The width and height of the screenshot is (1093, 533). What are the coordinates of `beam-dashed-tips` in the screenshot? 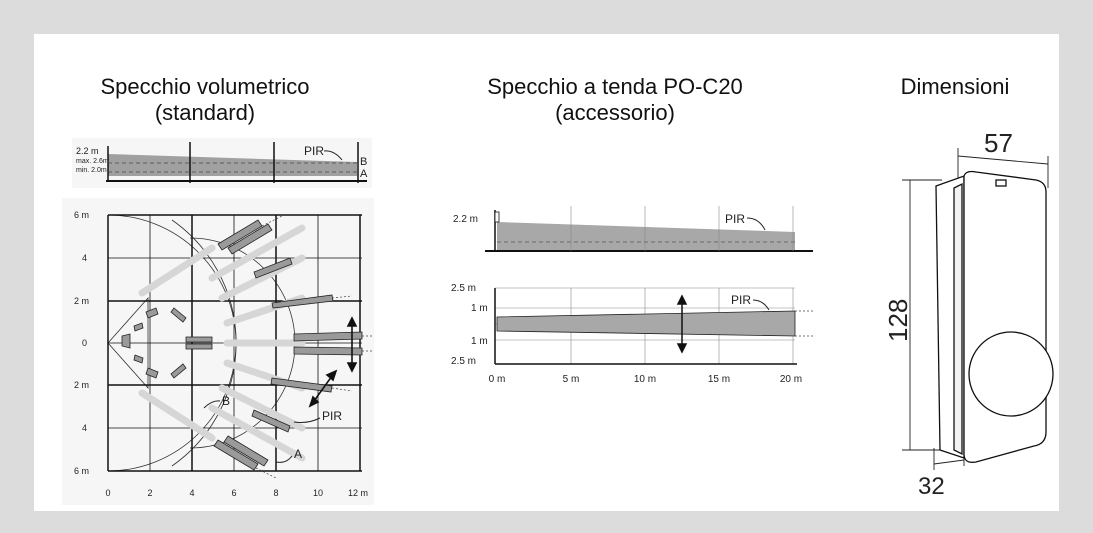 It's located at (314, 347).